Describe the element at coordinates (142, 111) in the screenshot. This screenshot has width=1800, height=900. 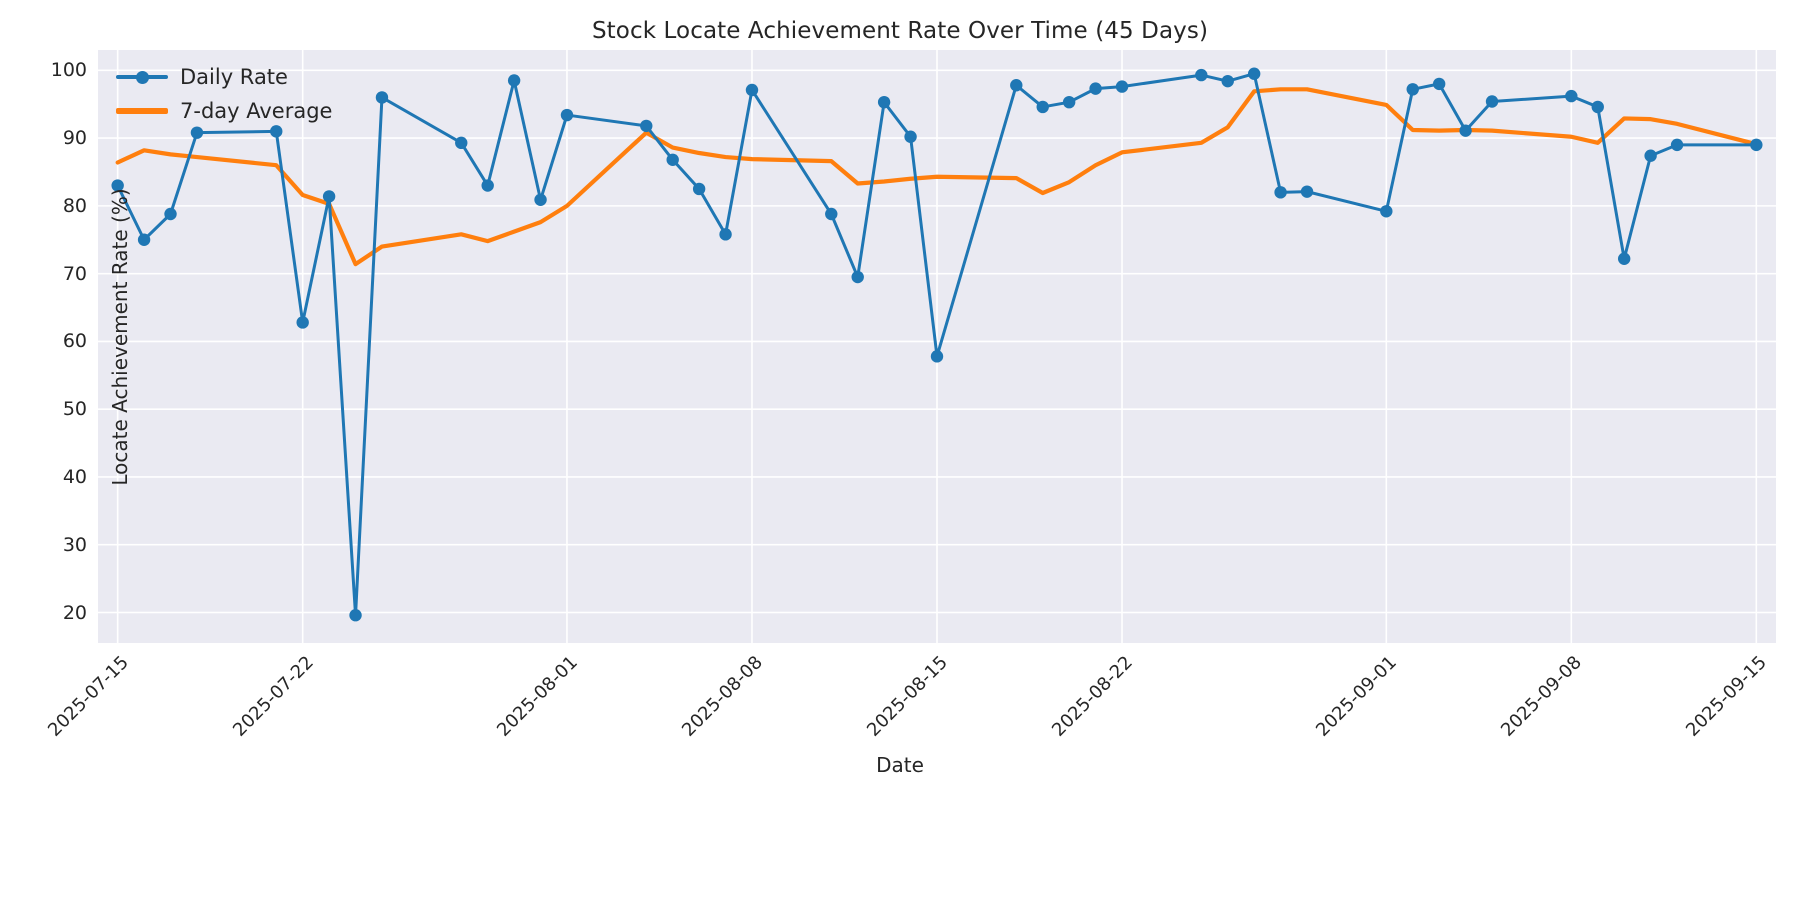
I see `legend-swatch-seven-day-average` at that location.